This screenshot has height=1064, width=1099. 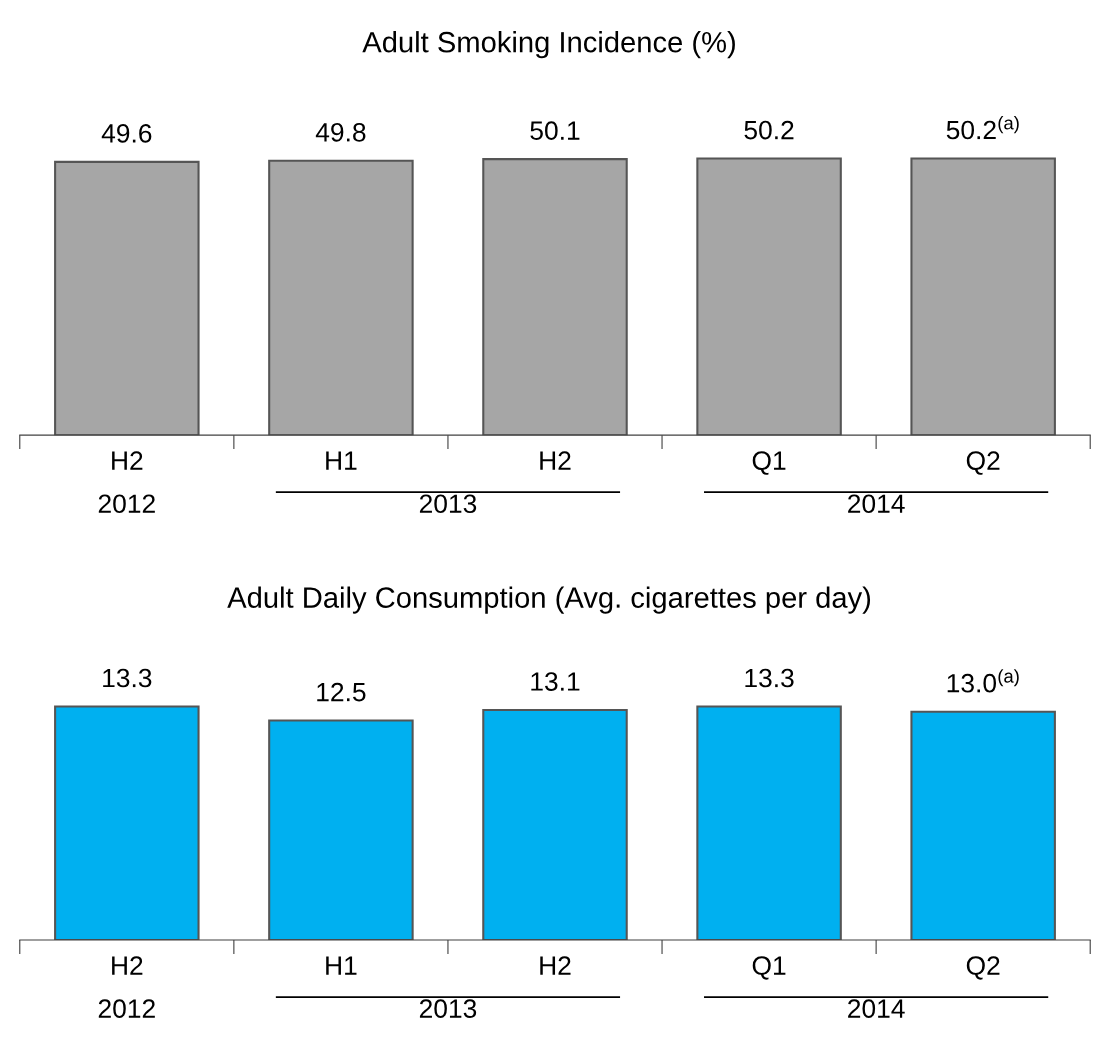 I want to click on data-label: 50.2$^{(a)}$, so click(x=982, y=127).